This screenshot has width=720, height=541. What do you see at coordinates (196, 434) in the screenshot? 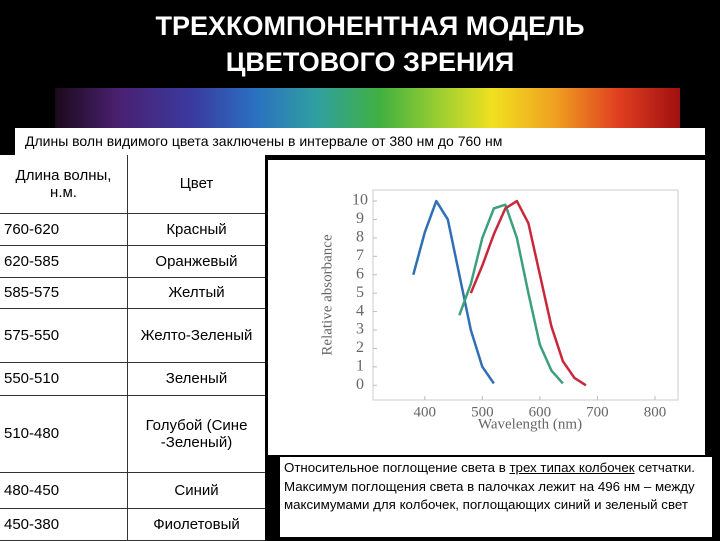
I see `table-cell: Голубой (Сине -Зеленый)` at bounding box center [196, 434].